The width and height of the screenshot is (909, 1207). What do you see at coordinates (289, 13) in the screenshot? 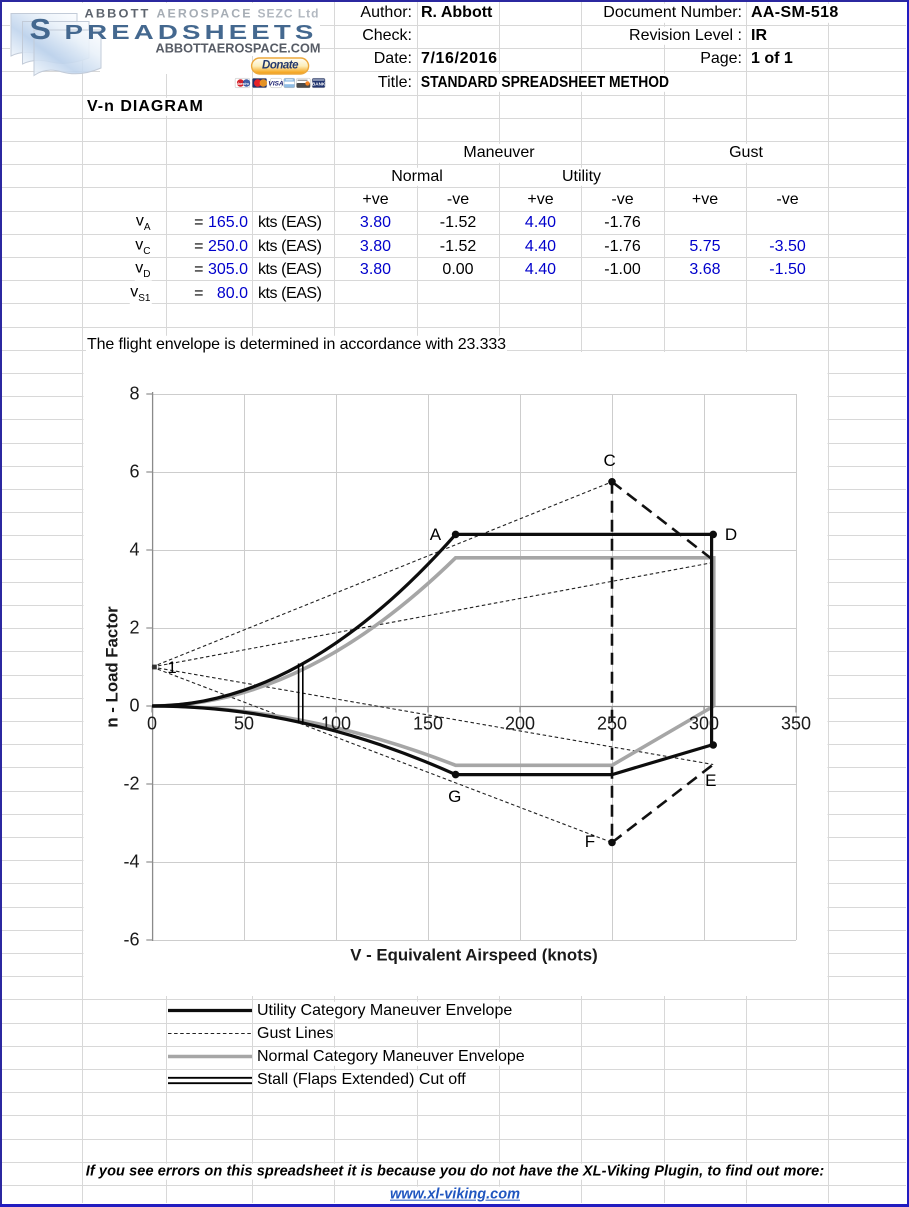
I see `svg-text: SEZC Ltd` at bounding box center [289, 13].